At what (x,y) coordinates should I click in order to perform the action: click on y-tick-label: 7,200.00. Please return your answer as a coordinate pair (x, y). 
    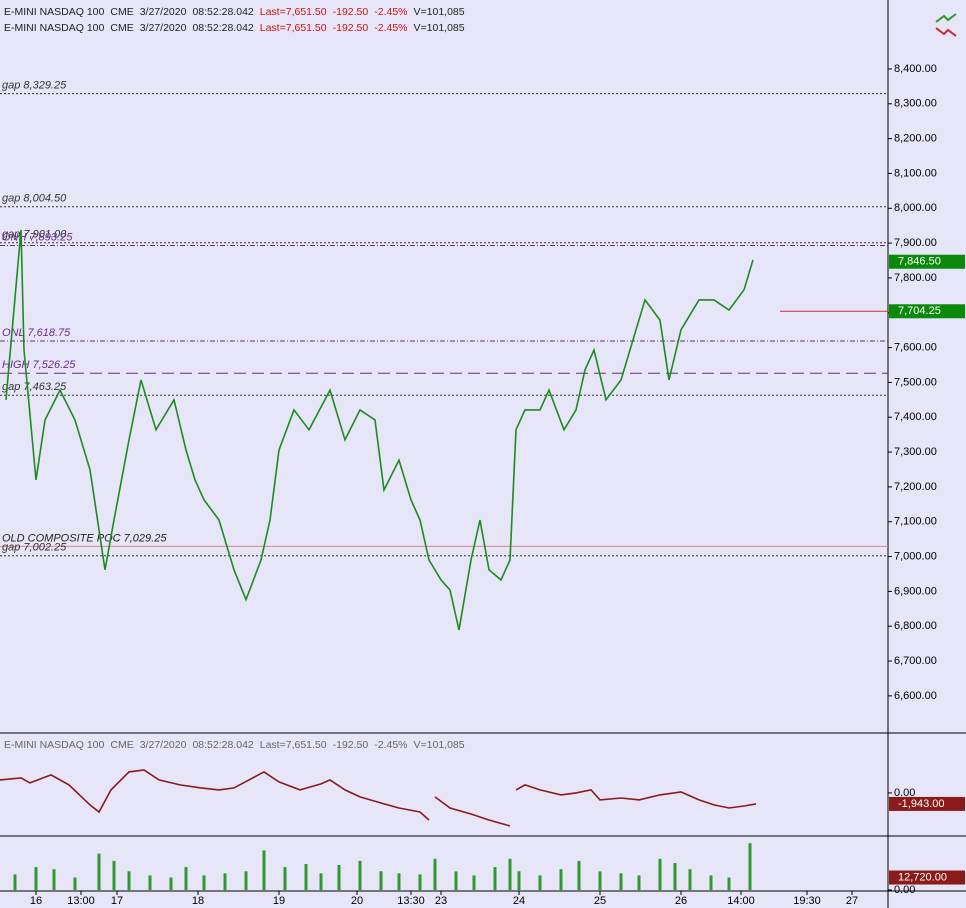
    Looking at the image, I should click on (915, 487).